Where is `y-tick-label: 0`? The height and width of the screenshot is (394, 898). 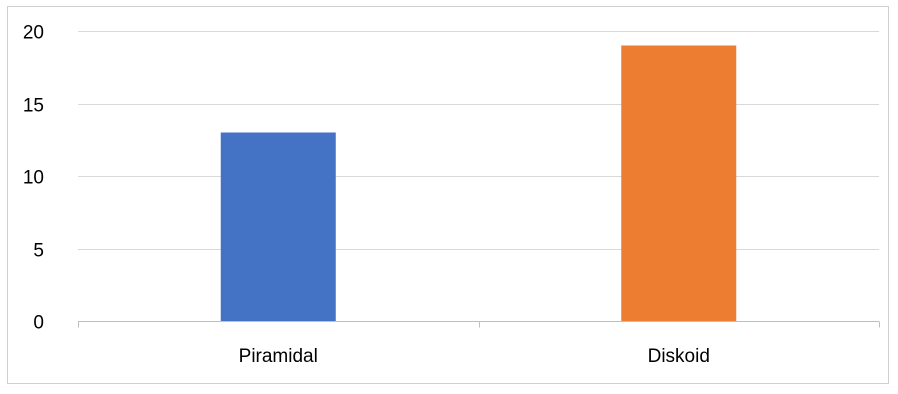
y-tick-label: 0 is located at coordinates (38, 323).